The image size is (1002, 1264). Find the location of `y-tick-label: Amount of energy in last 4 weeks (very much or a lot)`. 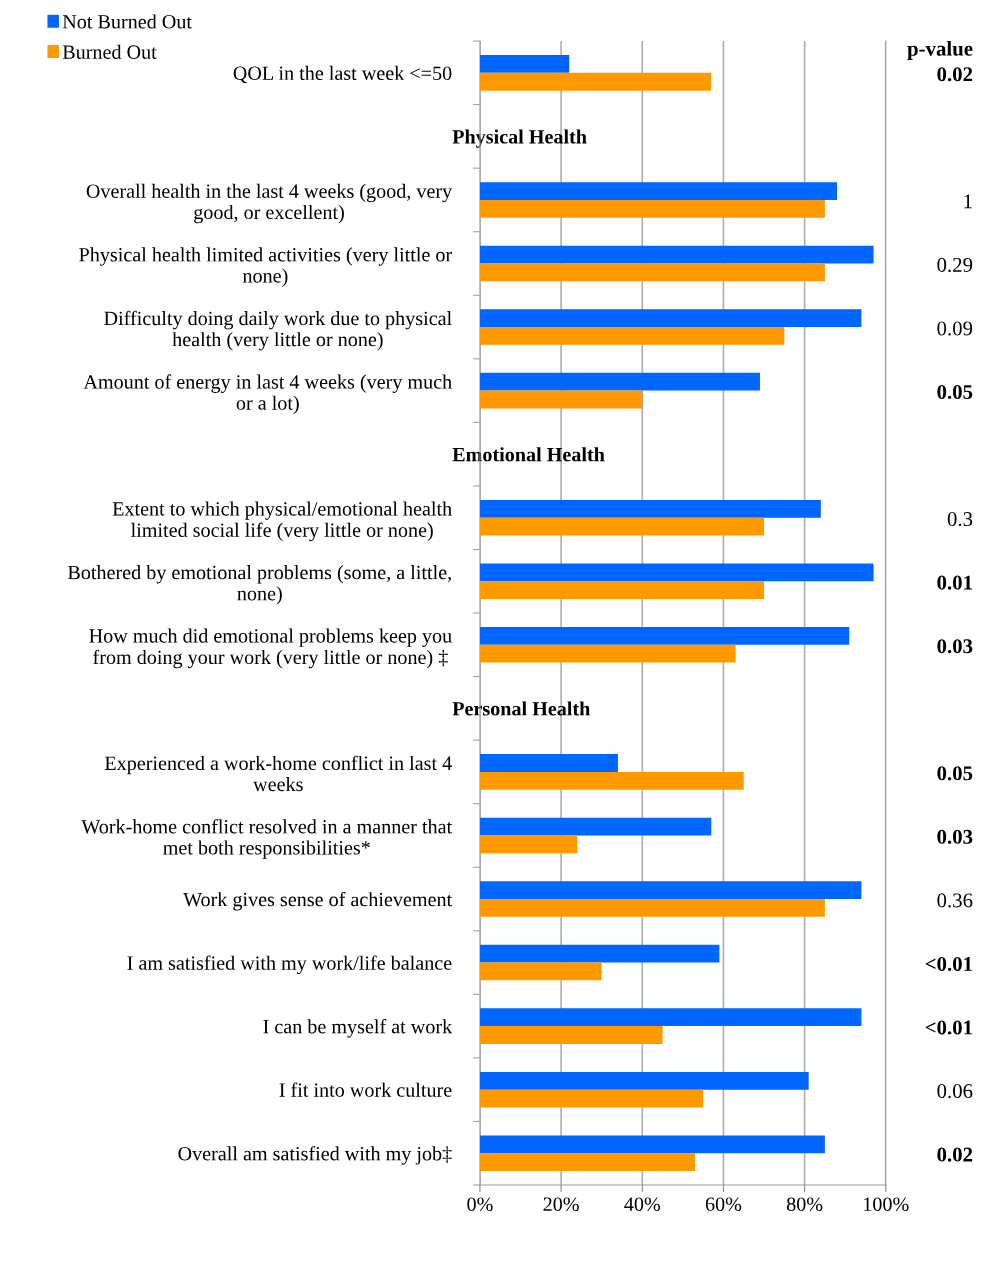

y-tick-label: Amount of energy in last 4 weeks (very much or a lot) is located at coordinates (267, 394).